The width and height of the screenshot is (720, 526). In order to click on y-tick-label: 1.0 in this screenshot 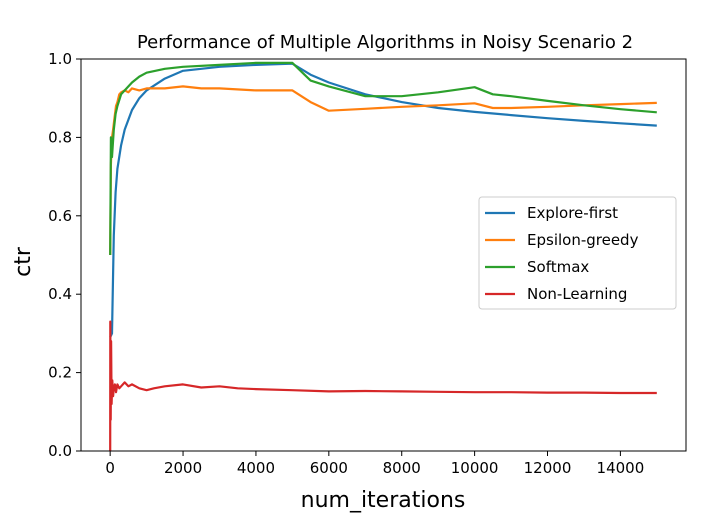, I will do `click(60, 59)`.